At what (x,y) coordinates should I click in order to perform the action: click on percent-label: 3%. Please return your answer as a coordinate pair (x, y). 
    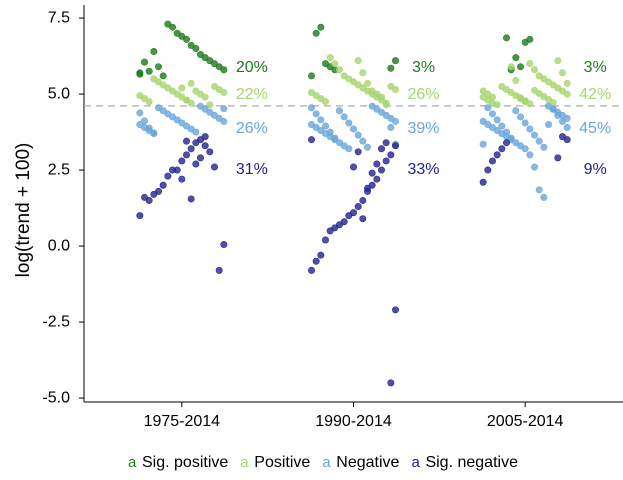
    Looking at the image, I should click on (423, 67).